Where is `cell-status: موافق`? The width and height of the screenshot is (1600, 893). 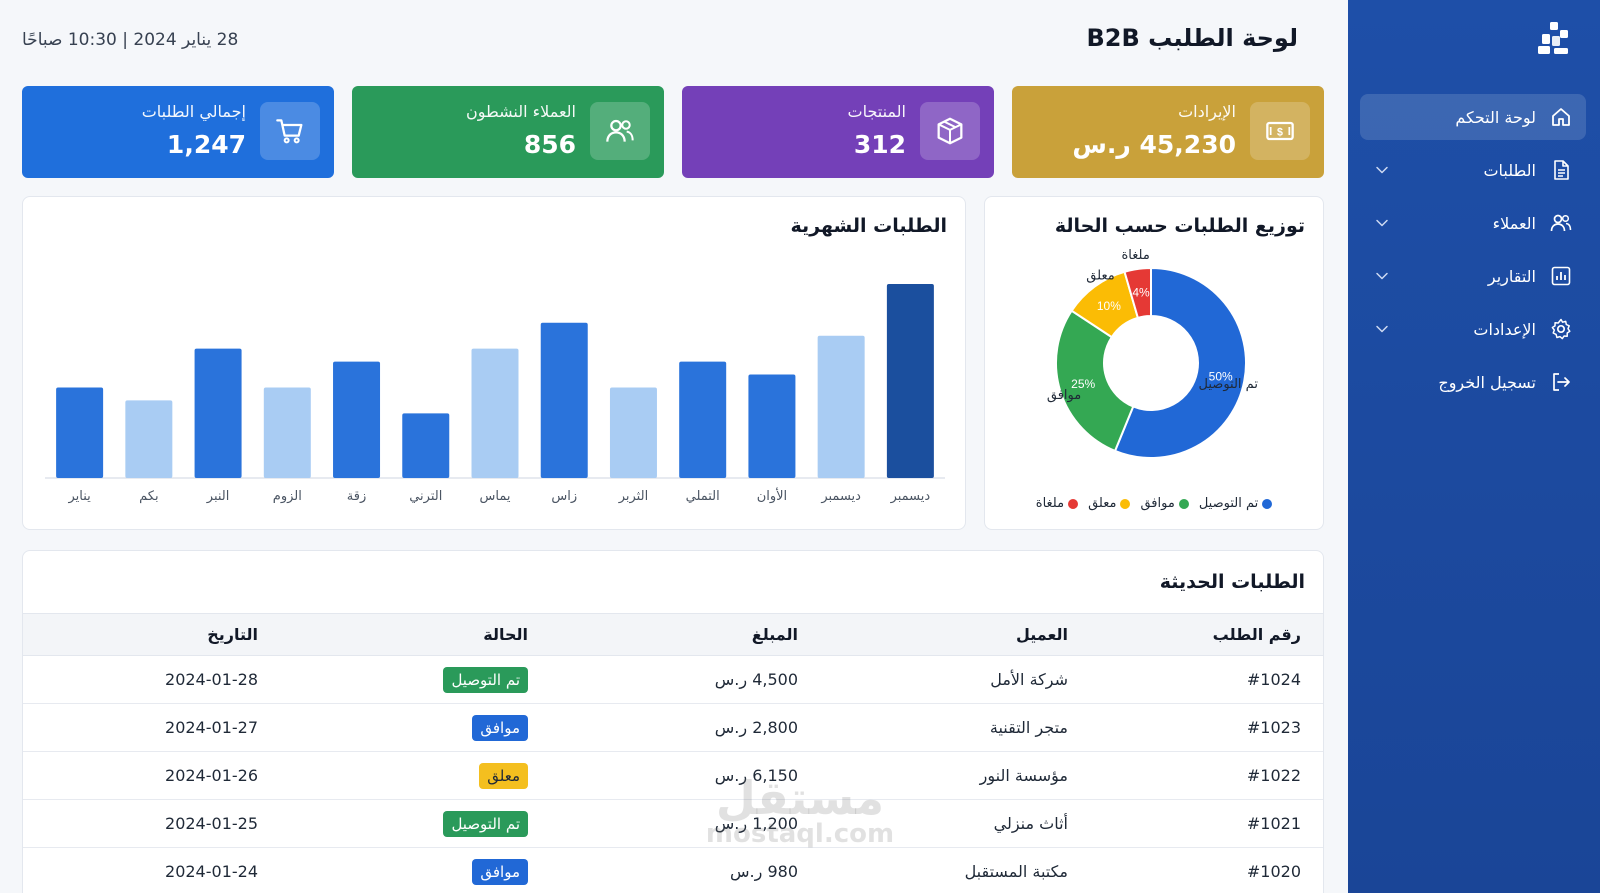
cell-status: موافق is located at coordinates (393, 727).